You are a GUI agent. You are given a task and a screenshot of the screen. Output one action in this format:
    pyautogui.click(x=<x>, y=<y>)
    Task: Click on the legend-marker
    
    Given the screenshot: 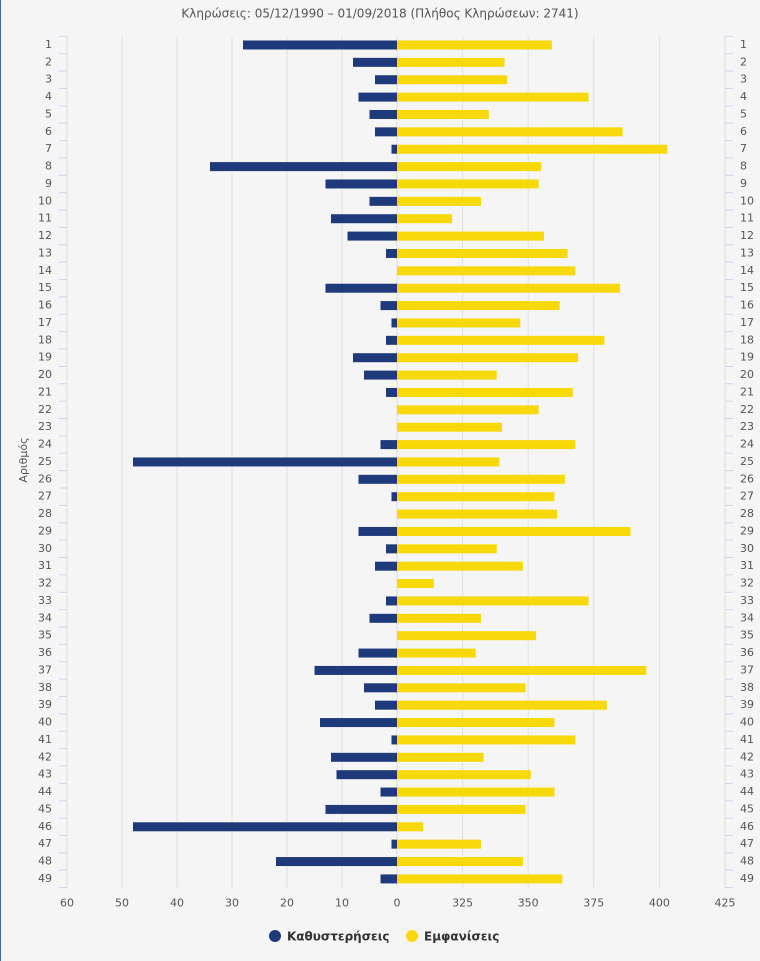 What is the action you would take?
    pyautogui.click(x=412, y=936)
    